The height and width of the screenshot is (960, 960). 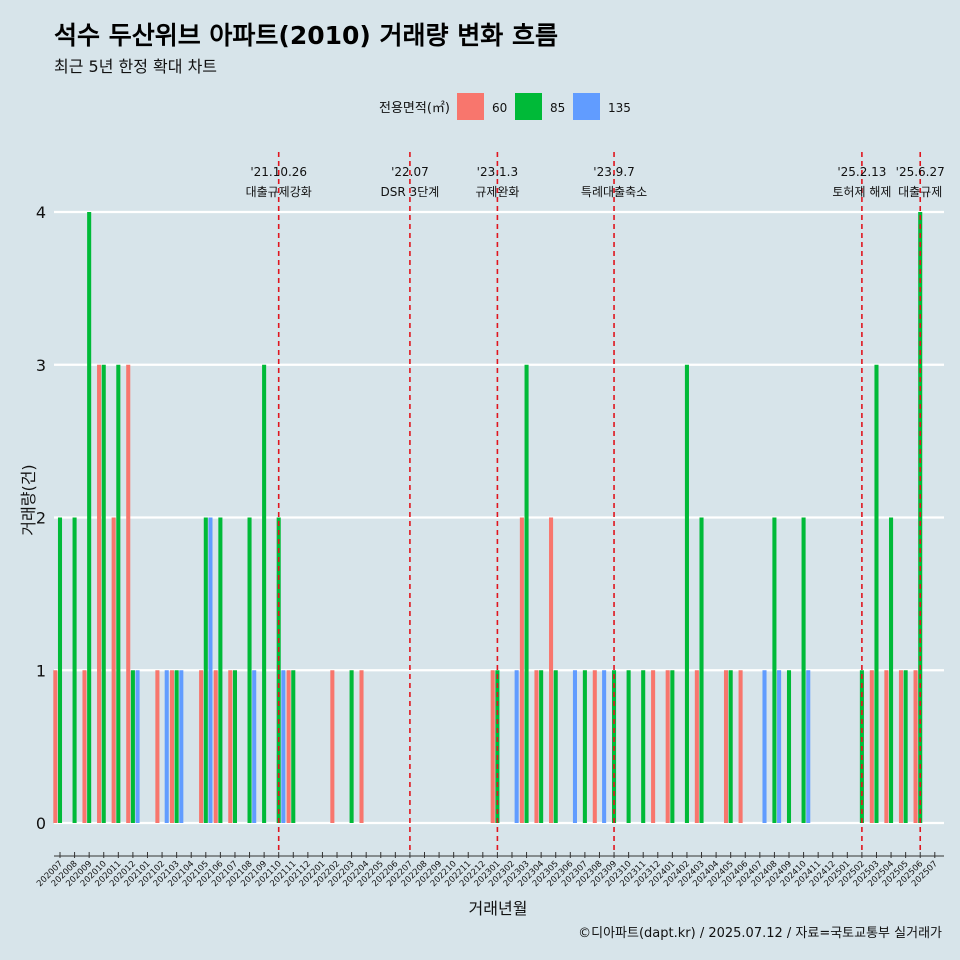 What do you see at coordinates (41, 212) in the screenshot?
I see `y-tick-label: 4` at bounding box center [41, 212].